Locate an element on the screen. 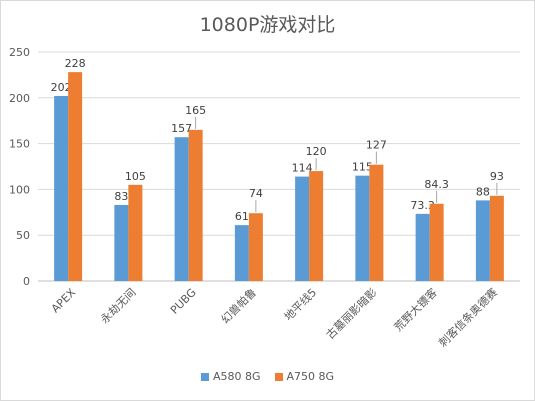  data-label: 228 is located at coordinates (75, 63).